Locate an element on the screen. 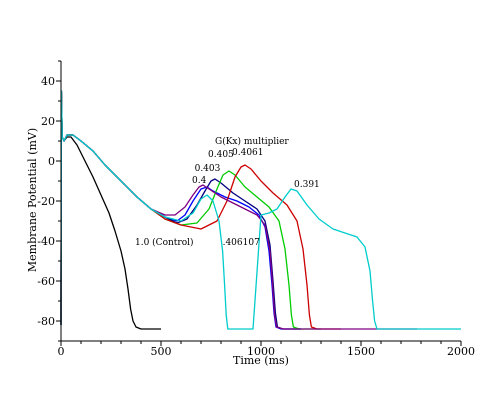 This screenshot has height=405, width=500. y-axis-title: Membrane Potential (mV) is located at coordinates (32, 200).